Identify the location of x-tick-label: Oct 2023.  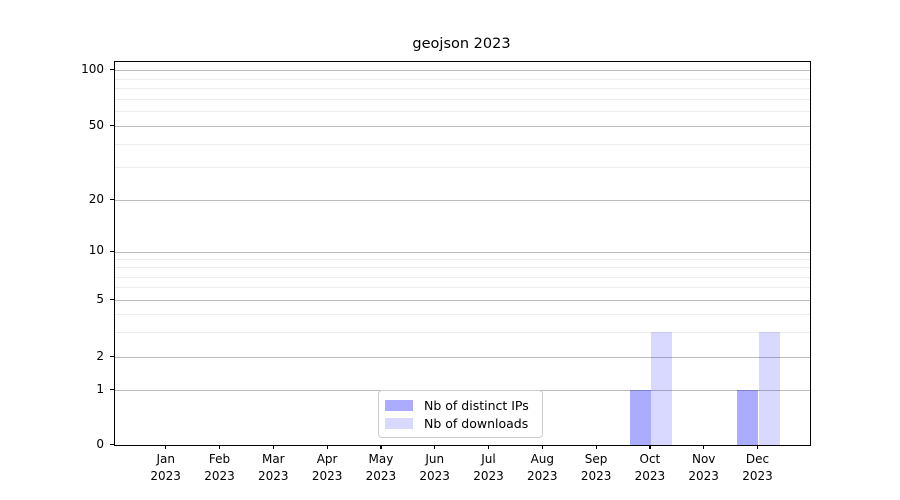
(650, 467).